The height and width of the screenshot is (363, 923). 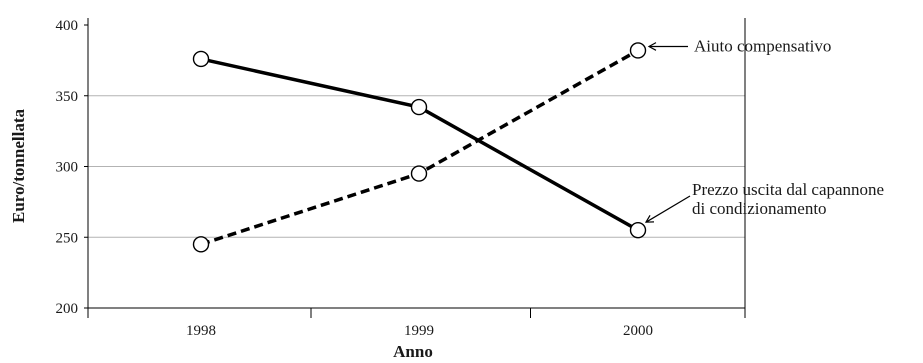 I want to click on marker-s0-2000, so click(x=638, y=230).